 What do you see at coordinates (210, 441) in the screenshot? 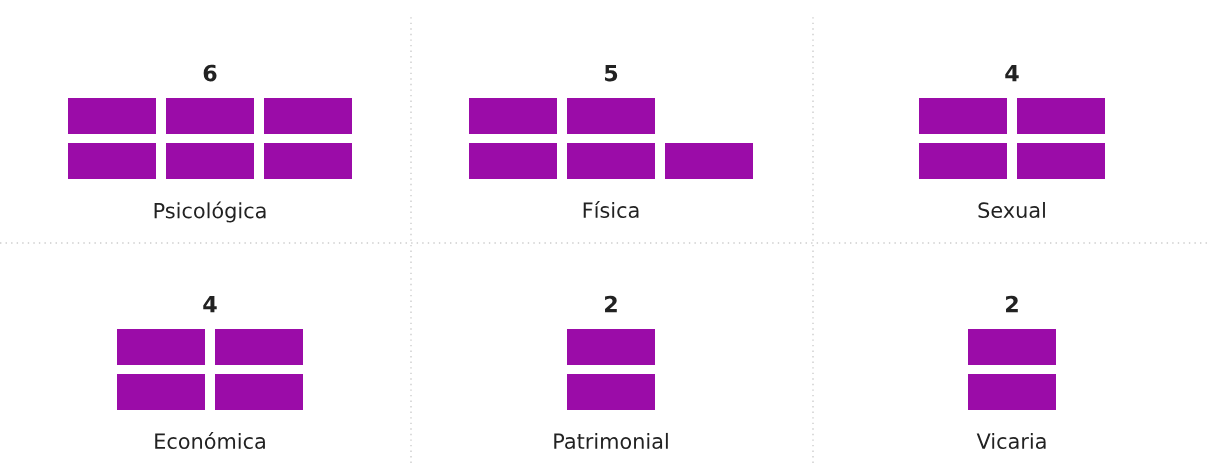
I see `category-label: Económica` at bounding box center [210, 441].